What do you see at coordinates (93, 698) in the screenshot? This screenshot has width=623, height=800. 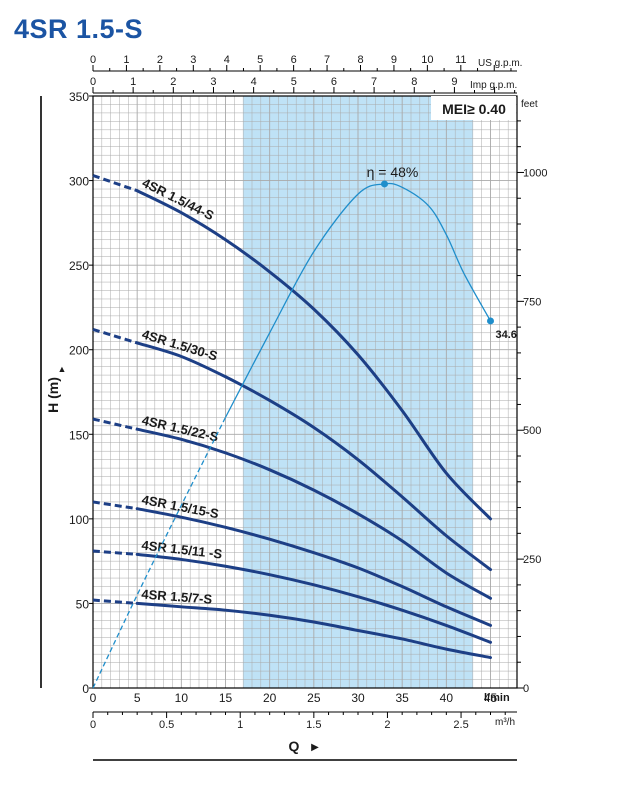 I see `x-tick-label: 0` at bounding box center [93, 698].